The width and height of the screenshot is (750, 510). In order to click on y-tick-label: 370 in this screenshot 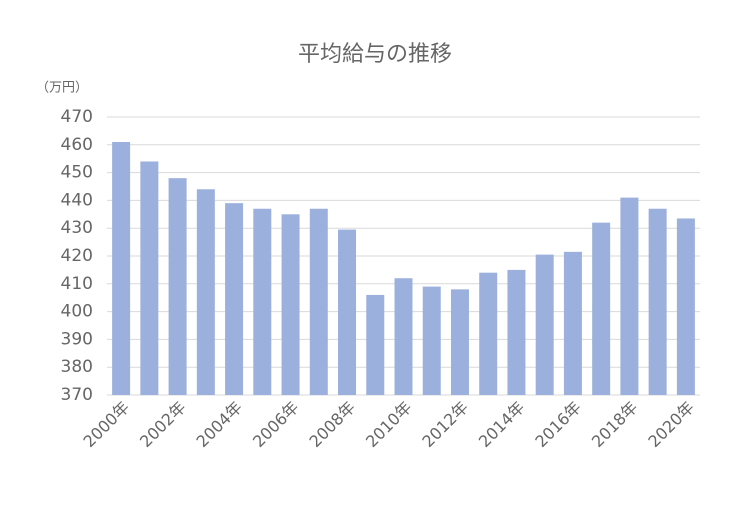, I will do `click(77, 395)`.